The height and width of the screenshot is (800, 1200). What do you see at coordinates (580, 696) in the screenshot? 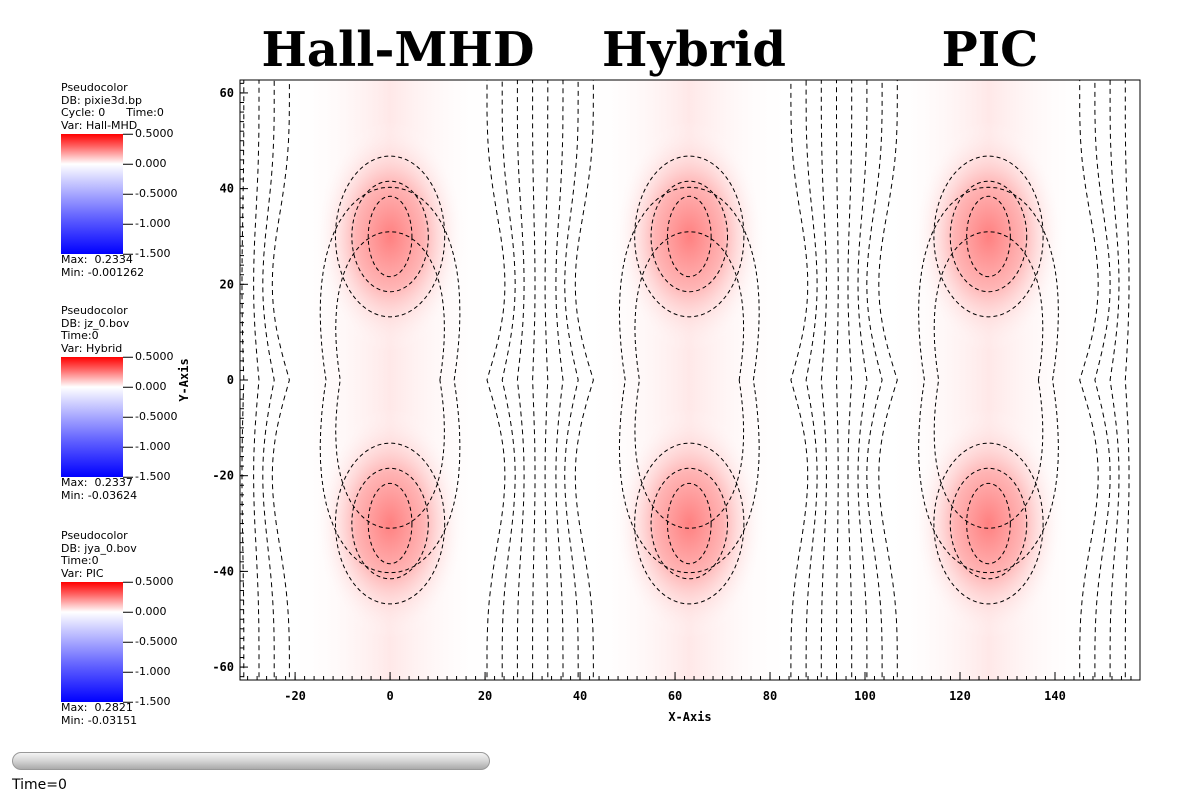
I see `x-tick-label: 40` at bounding box center [580, 696].